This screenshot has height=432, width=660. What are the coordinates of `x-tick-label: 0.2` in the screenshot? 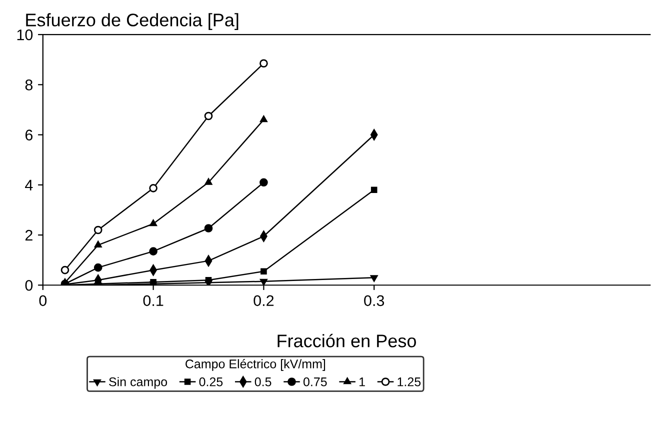 It's located at (264, 300).